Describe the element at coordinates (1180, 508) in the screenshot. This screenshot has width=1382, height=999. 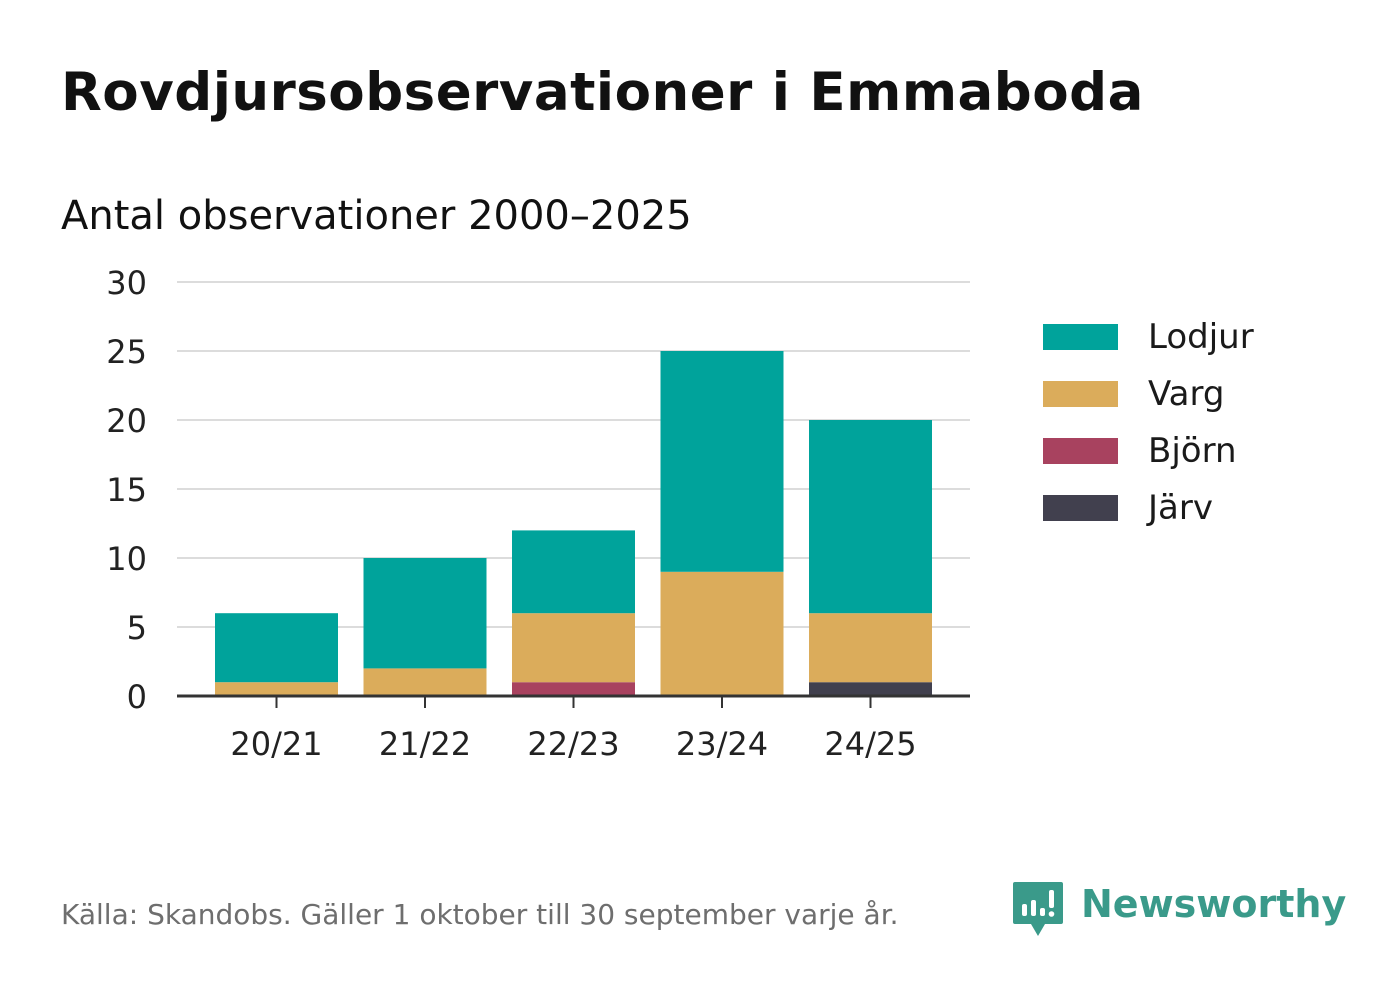
I see `legend-label-jarv: Järv` at that location.